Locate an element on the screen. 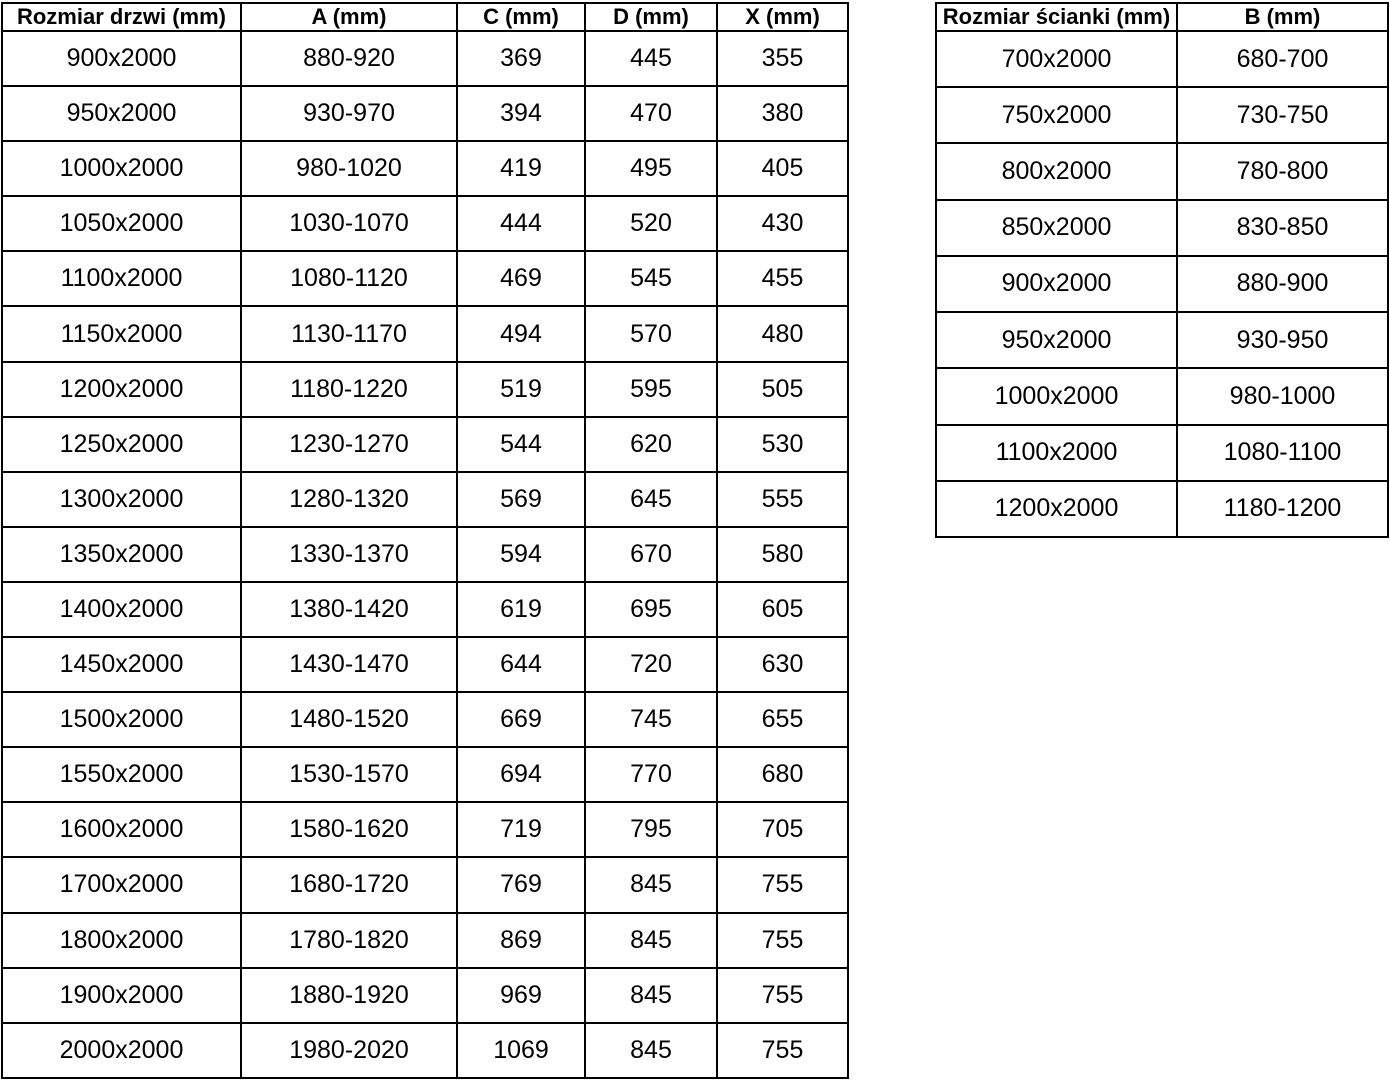  table-cell: 1100x2000 is located at coordinates (1056, 452).